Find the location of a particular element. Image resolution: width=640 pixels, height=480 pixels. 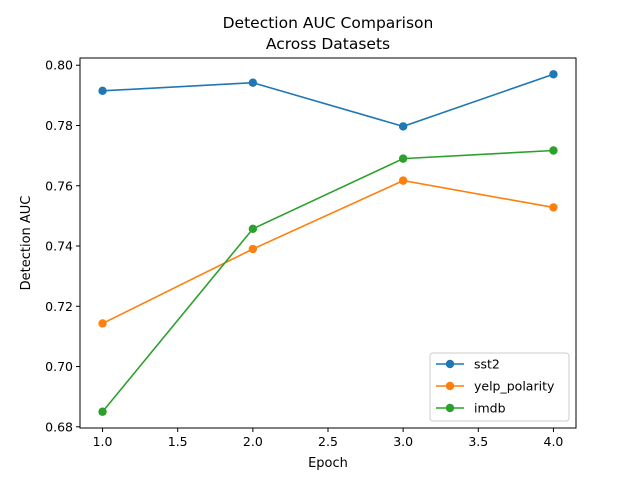

y-tick-label: 0.76 is located at coordinates (59, 185).